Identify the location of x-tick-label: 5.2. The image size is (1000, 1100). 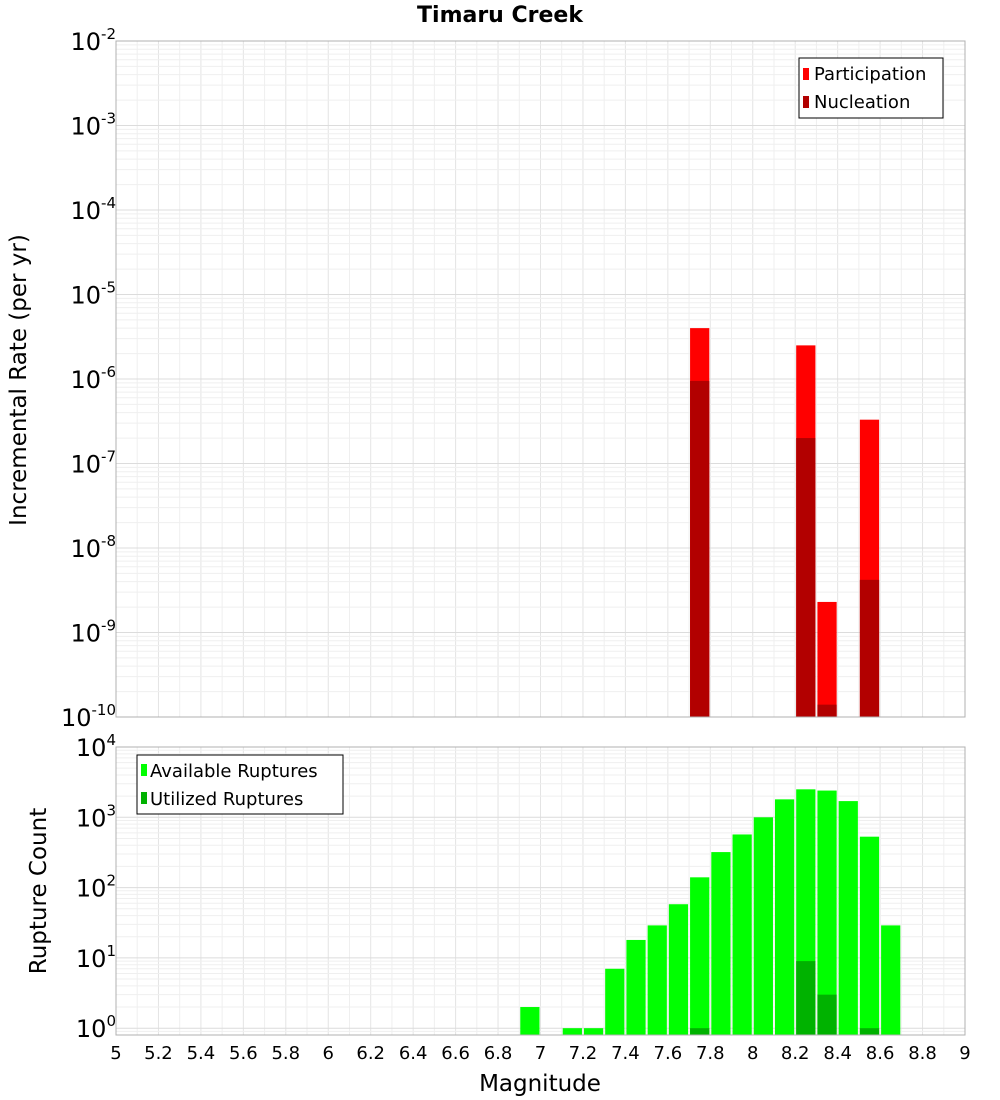
(158, 1053).